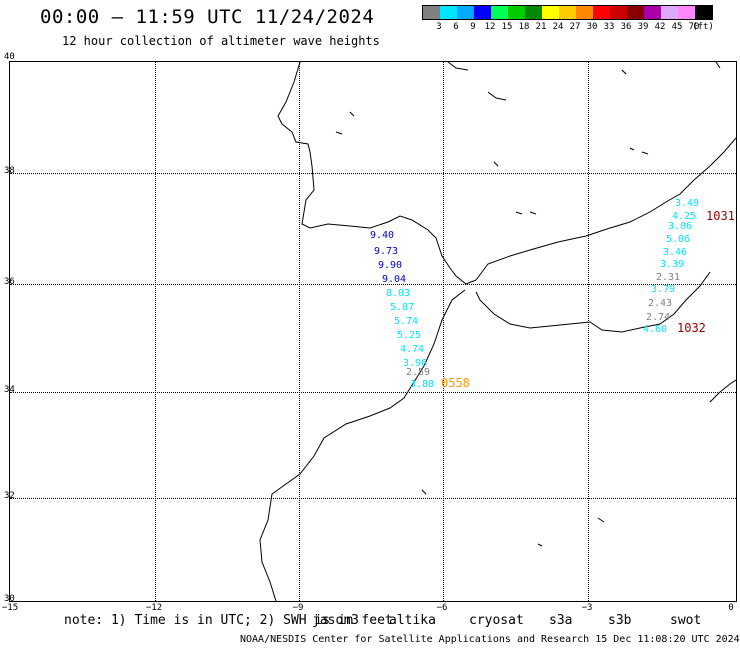  What do you see at coordinates (473, 27) in the screenshot?
I see `legend-label: 9` at bounding box center [473, 27].